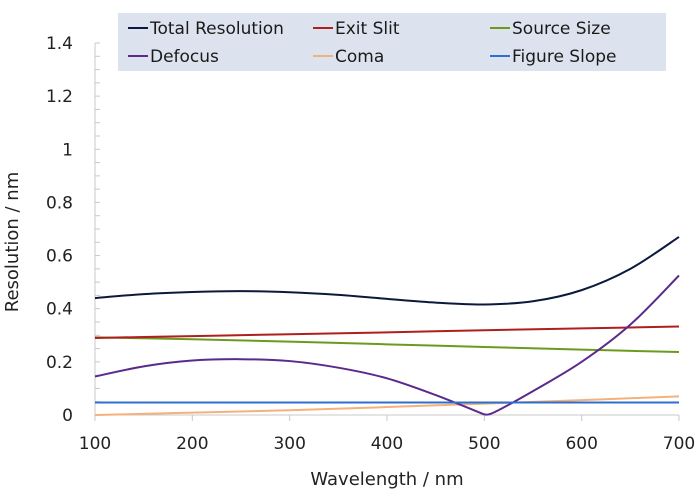 Image resolution: width=700 pixels, height=497 pixels. Describe the element at coordinates (387, 332) in the screenshot. I see `series-line-exit-slit` at that location.